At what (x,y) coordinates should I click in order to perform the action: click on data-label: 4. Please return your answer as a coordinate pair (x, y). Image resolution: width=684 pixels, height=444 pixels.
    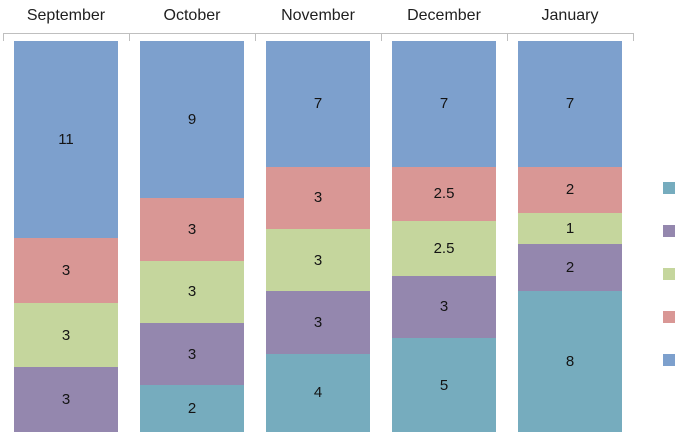
    Looking at the image, I should click on (318, 393).